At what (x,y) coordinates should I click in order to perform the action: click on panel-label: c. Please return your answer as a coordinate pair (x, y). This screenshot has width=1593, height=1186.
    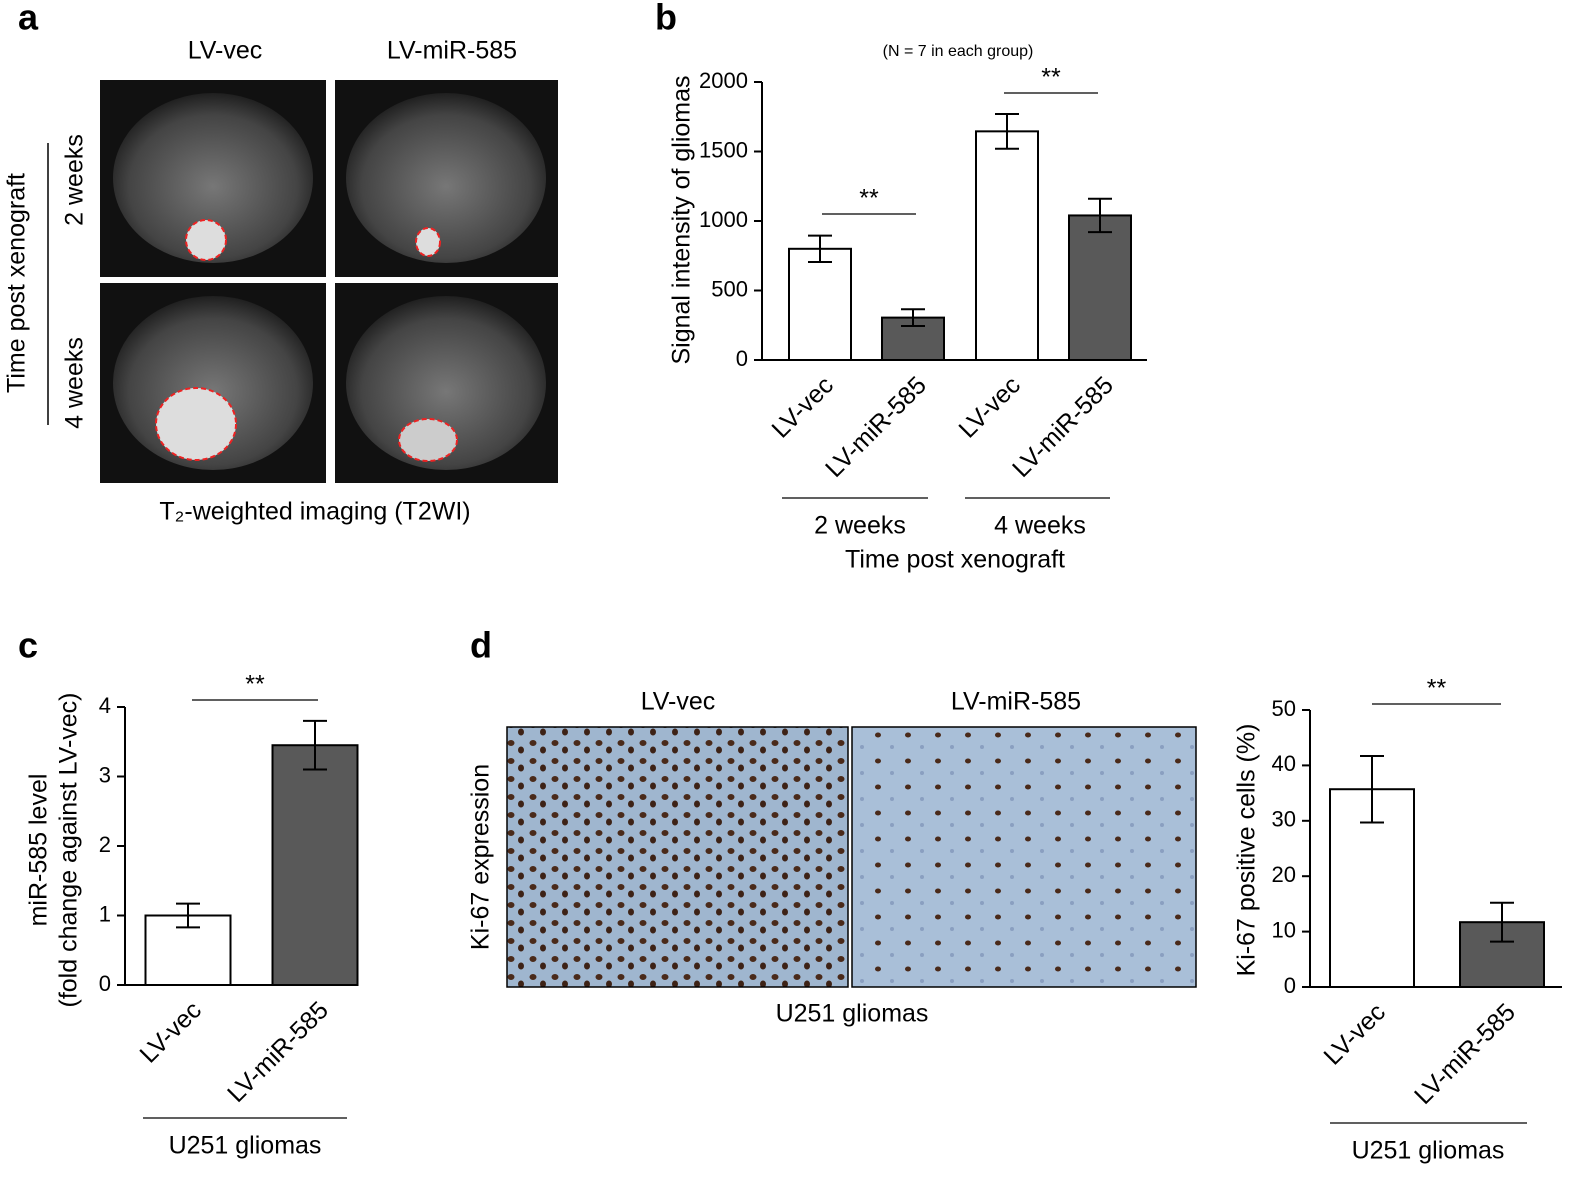
    Looking at the image, I should click on (28, 645).